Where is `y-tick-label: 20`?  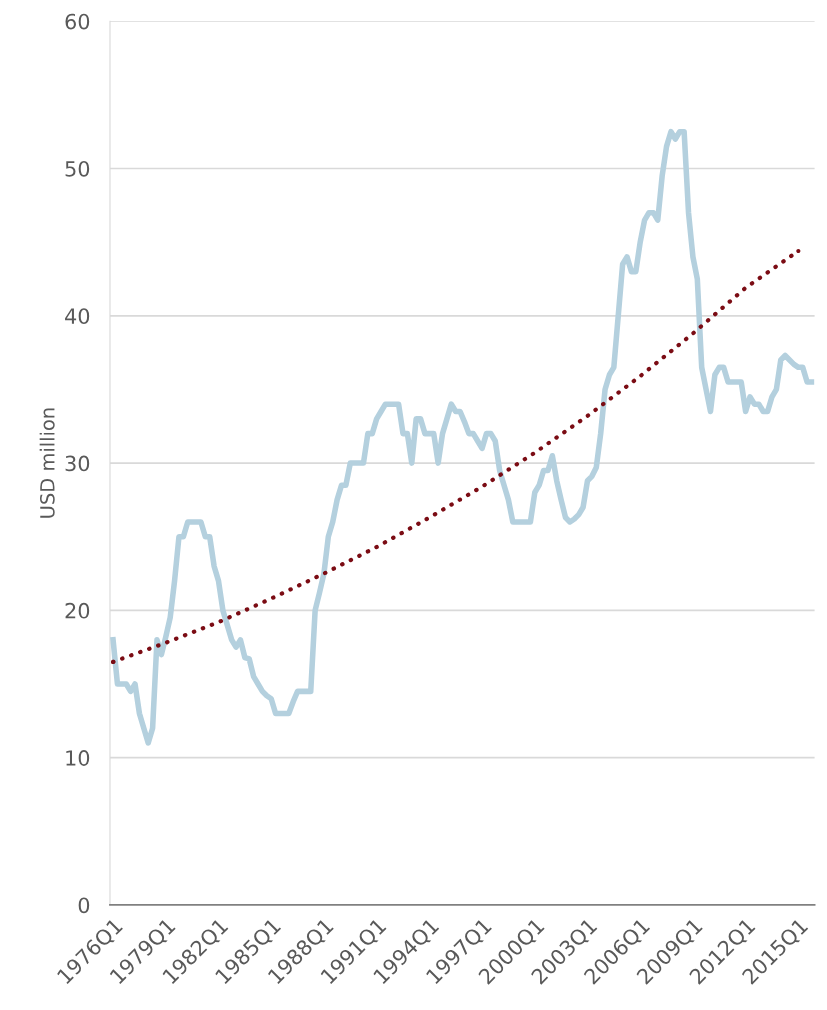
y-tick-label: 20 is located at coordinates (77, 610).